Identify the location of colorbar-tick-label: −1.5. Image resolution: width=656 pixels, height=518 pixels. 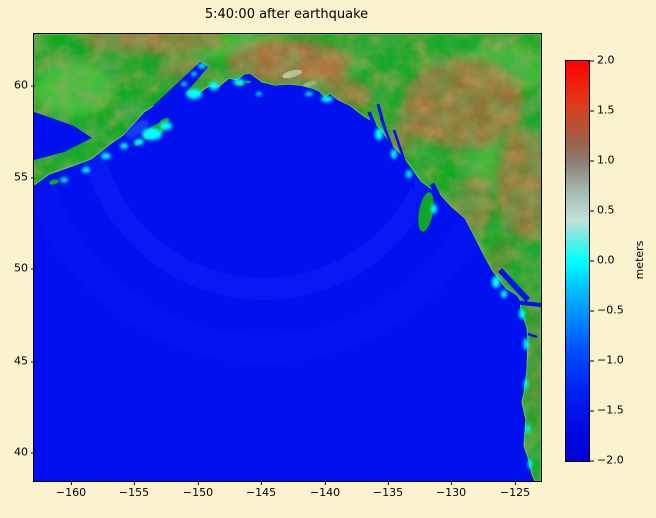
(607, 410).